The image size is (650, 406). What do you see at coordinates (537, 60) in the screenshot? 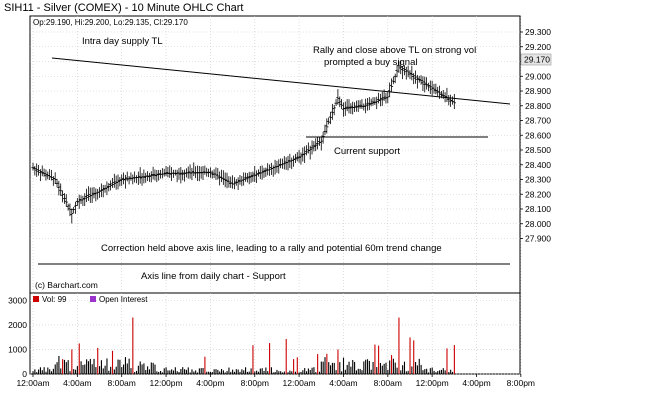
I see `last-price-tag: 29.170` at bounding box center [537, 60].